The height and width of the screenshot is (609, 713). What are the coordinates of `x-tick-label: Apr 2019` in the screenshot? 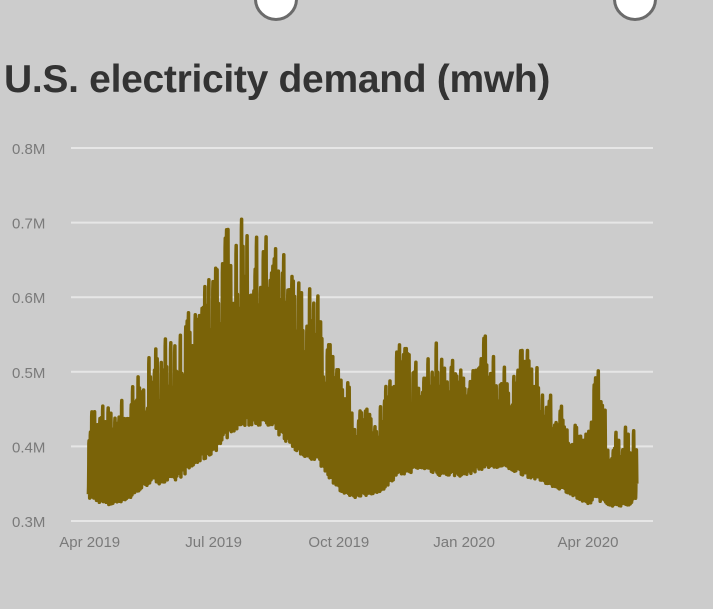 It's located at (89, 542).